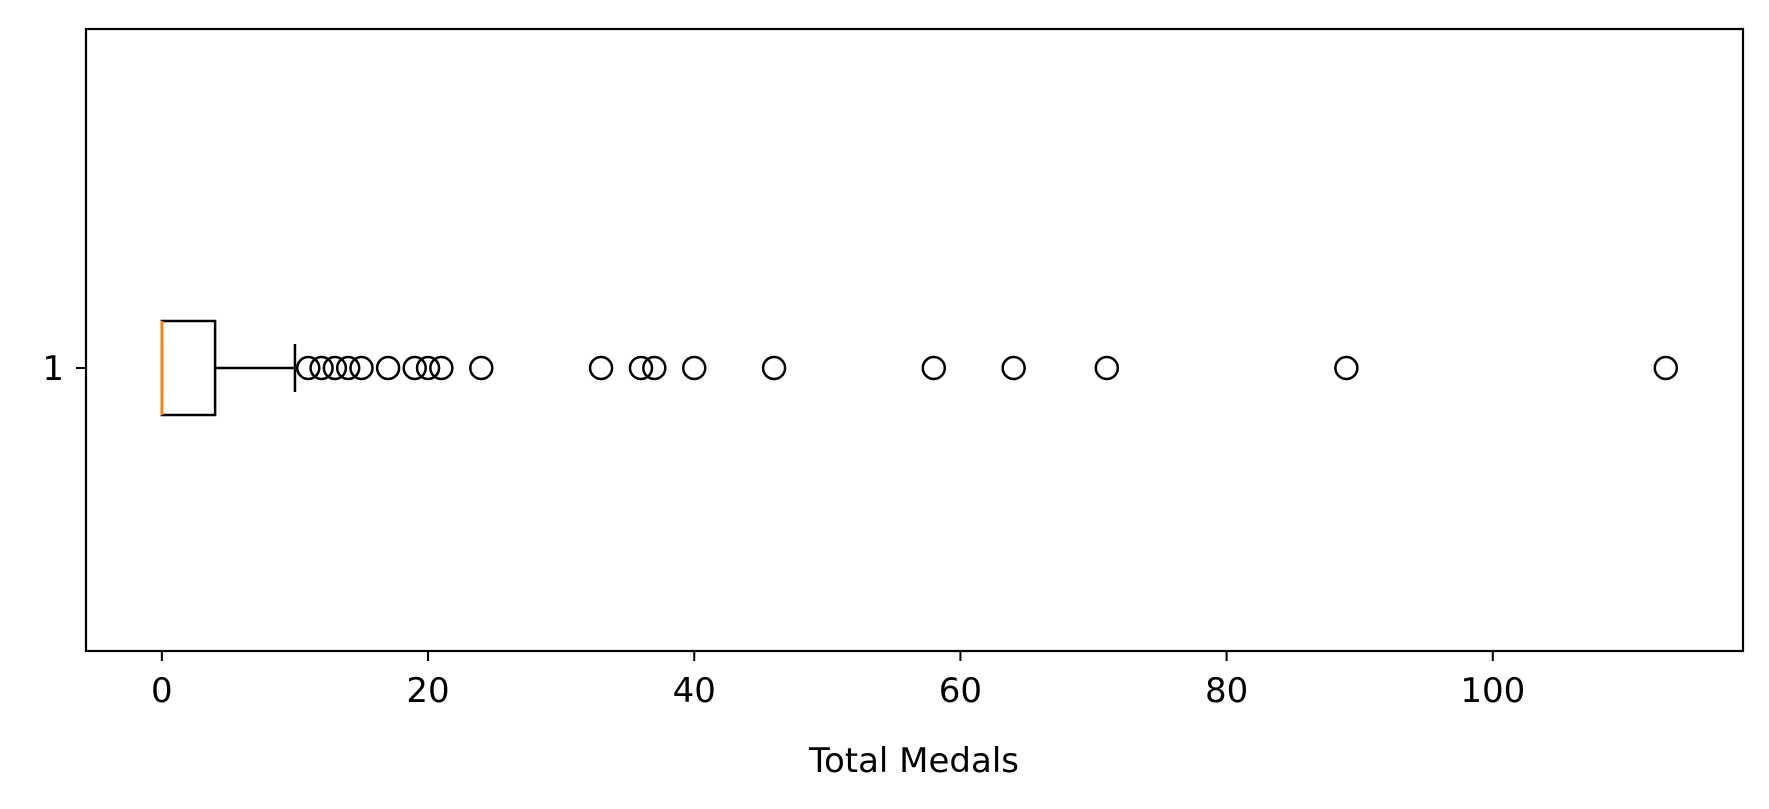  I want to click on x-tick-label: 20, so click(427, 691).